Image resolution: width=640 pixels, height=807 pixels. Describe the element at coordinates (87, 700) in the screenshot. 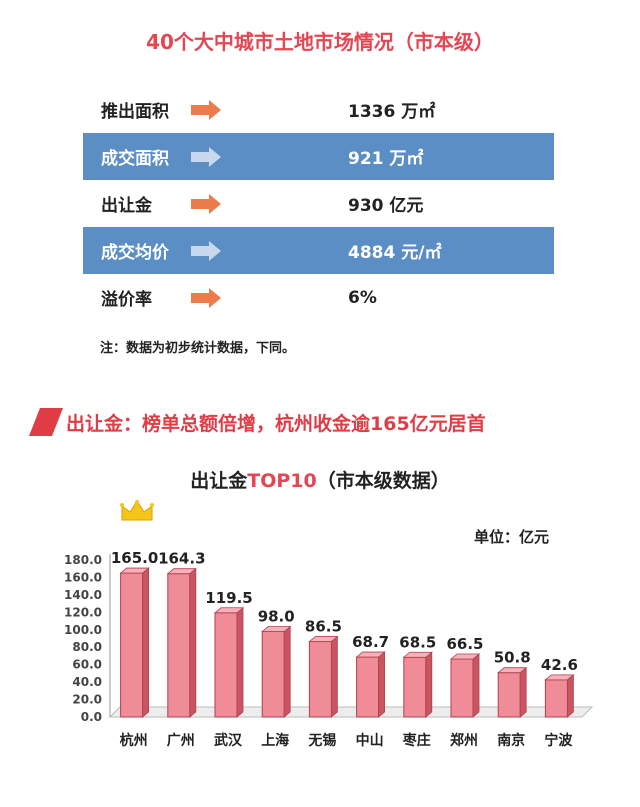

I see `y-tick-label: 20.0` at that location.